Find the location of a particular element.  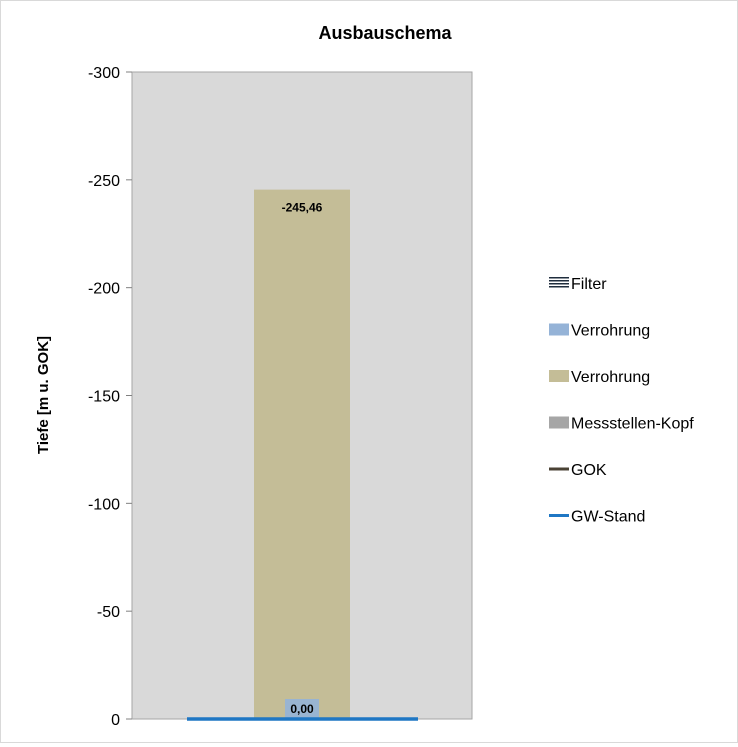

bar-messstellen-kopf is located at coordinates (302, 709).